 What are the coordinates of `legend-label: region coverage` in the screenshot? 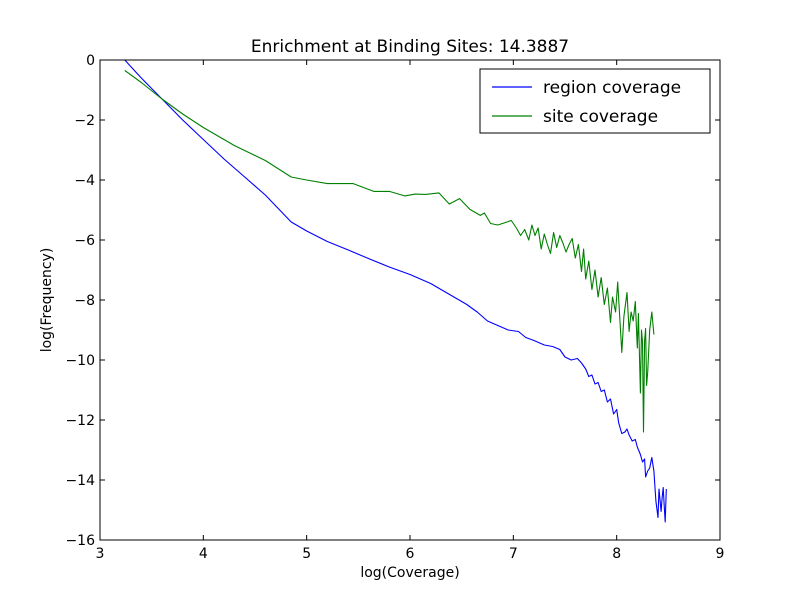 It's located at (612, 88).